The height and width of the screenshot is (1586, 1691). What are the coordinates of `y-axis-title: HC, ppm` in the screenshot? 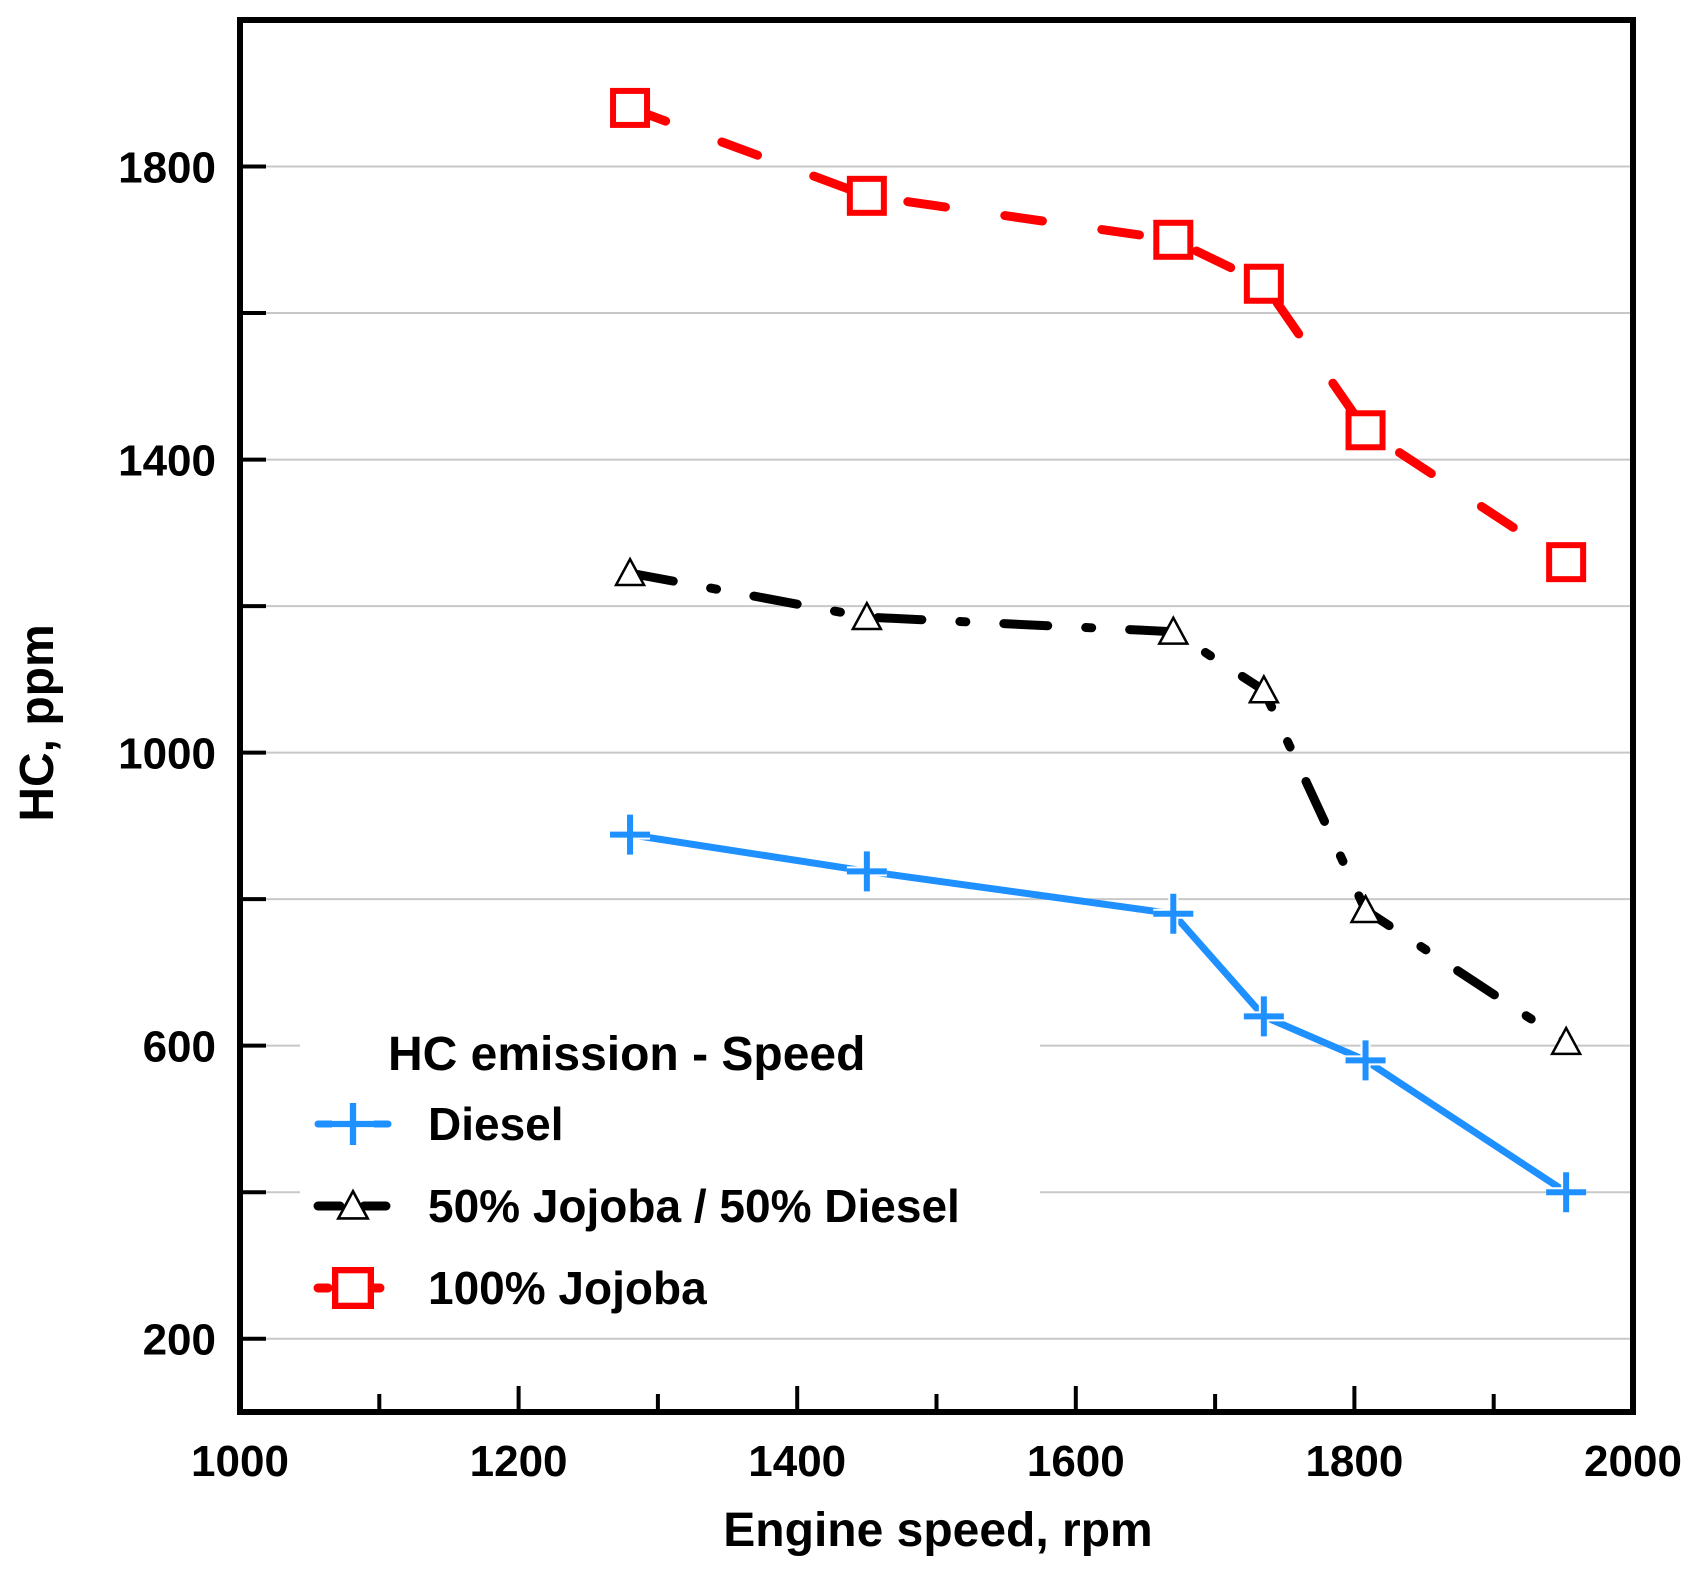 It's located at (37, 722).